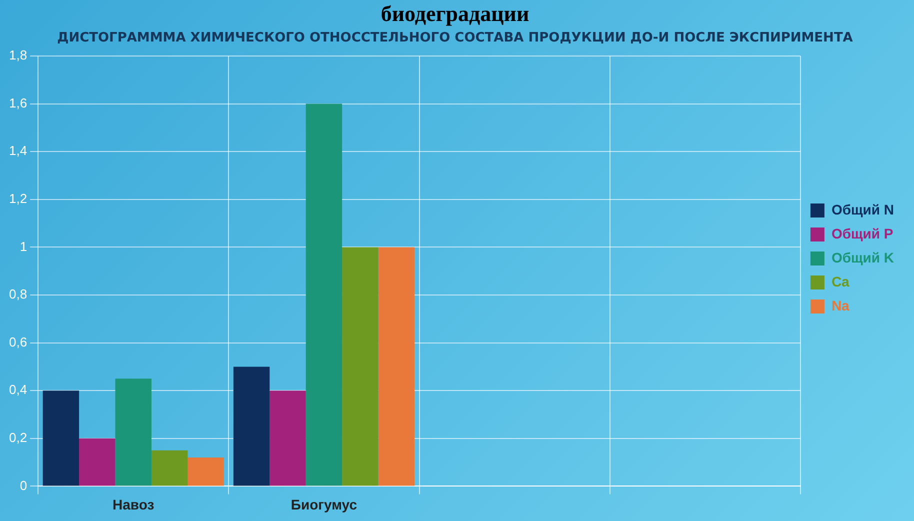 The width and height of the screenshot is (914, 521). I want to click on y-tick-label: 0, so click(24, 485).